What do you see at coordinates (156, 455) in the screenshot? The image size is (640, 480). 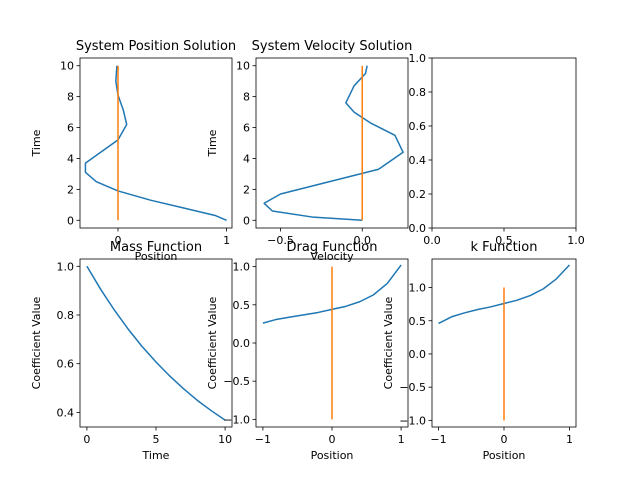 I see `x-axis-label: Time` at bounding box center [156, 455].